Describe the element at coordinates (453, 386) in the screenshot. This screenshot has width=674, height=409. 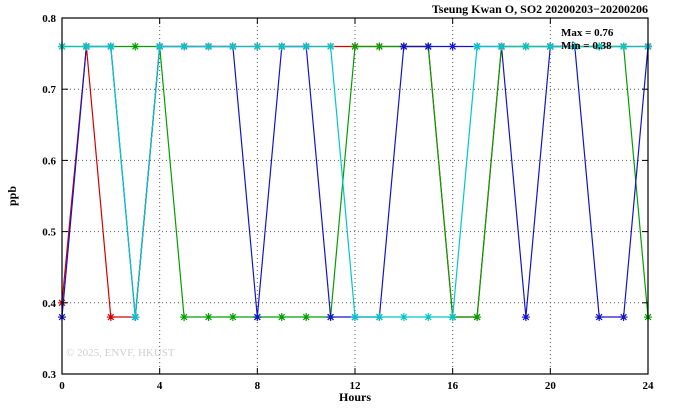
I see `x-tick-label: 16` at that location.